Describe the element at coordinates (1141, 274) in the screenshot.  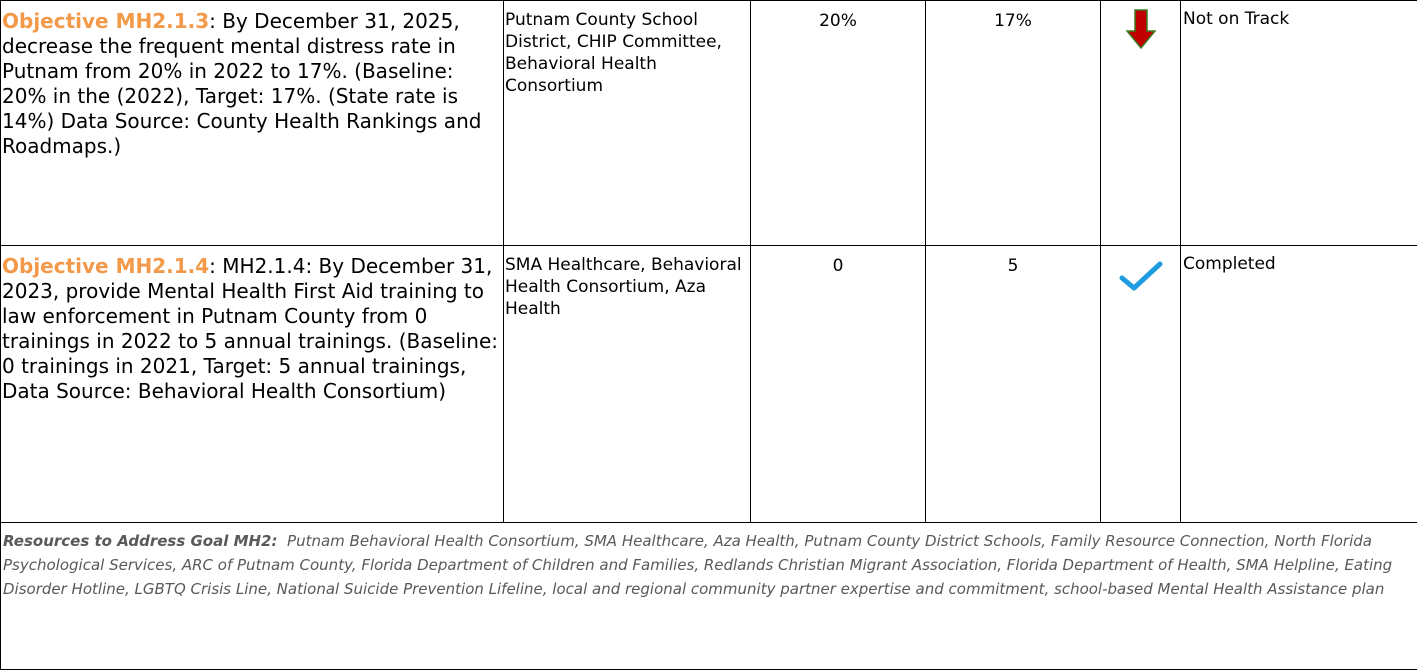
I see `check-icon` at that location.